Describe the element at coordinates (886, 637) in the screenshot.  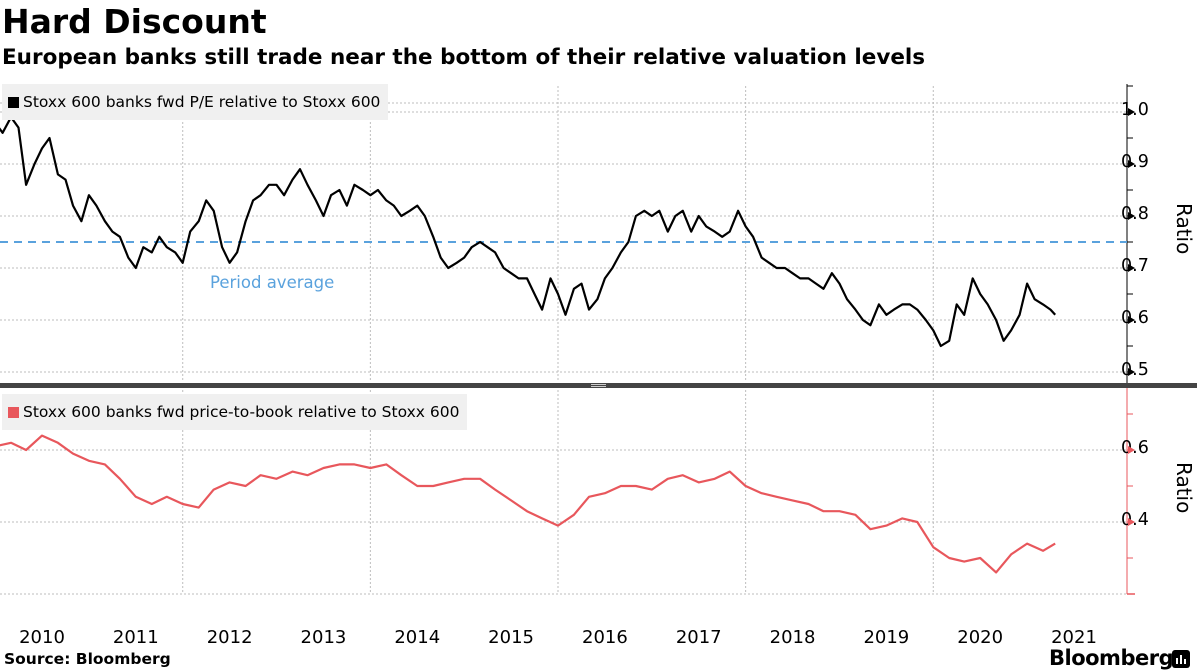
I see `x-tick-label: 2019` at that location.